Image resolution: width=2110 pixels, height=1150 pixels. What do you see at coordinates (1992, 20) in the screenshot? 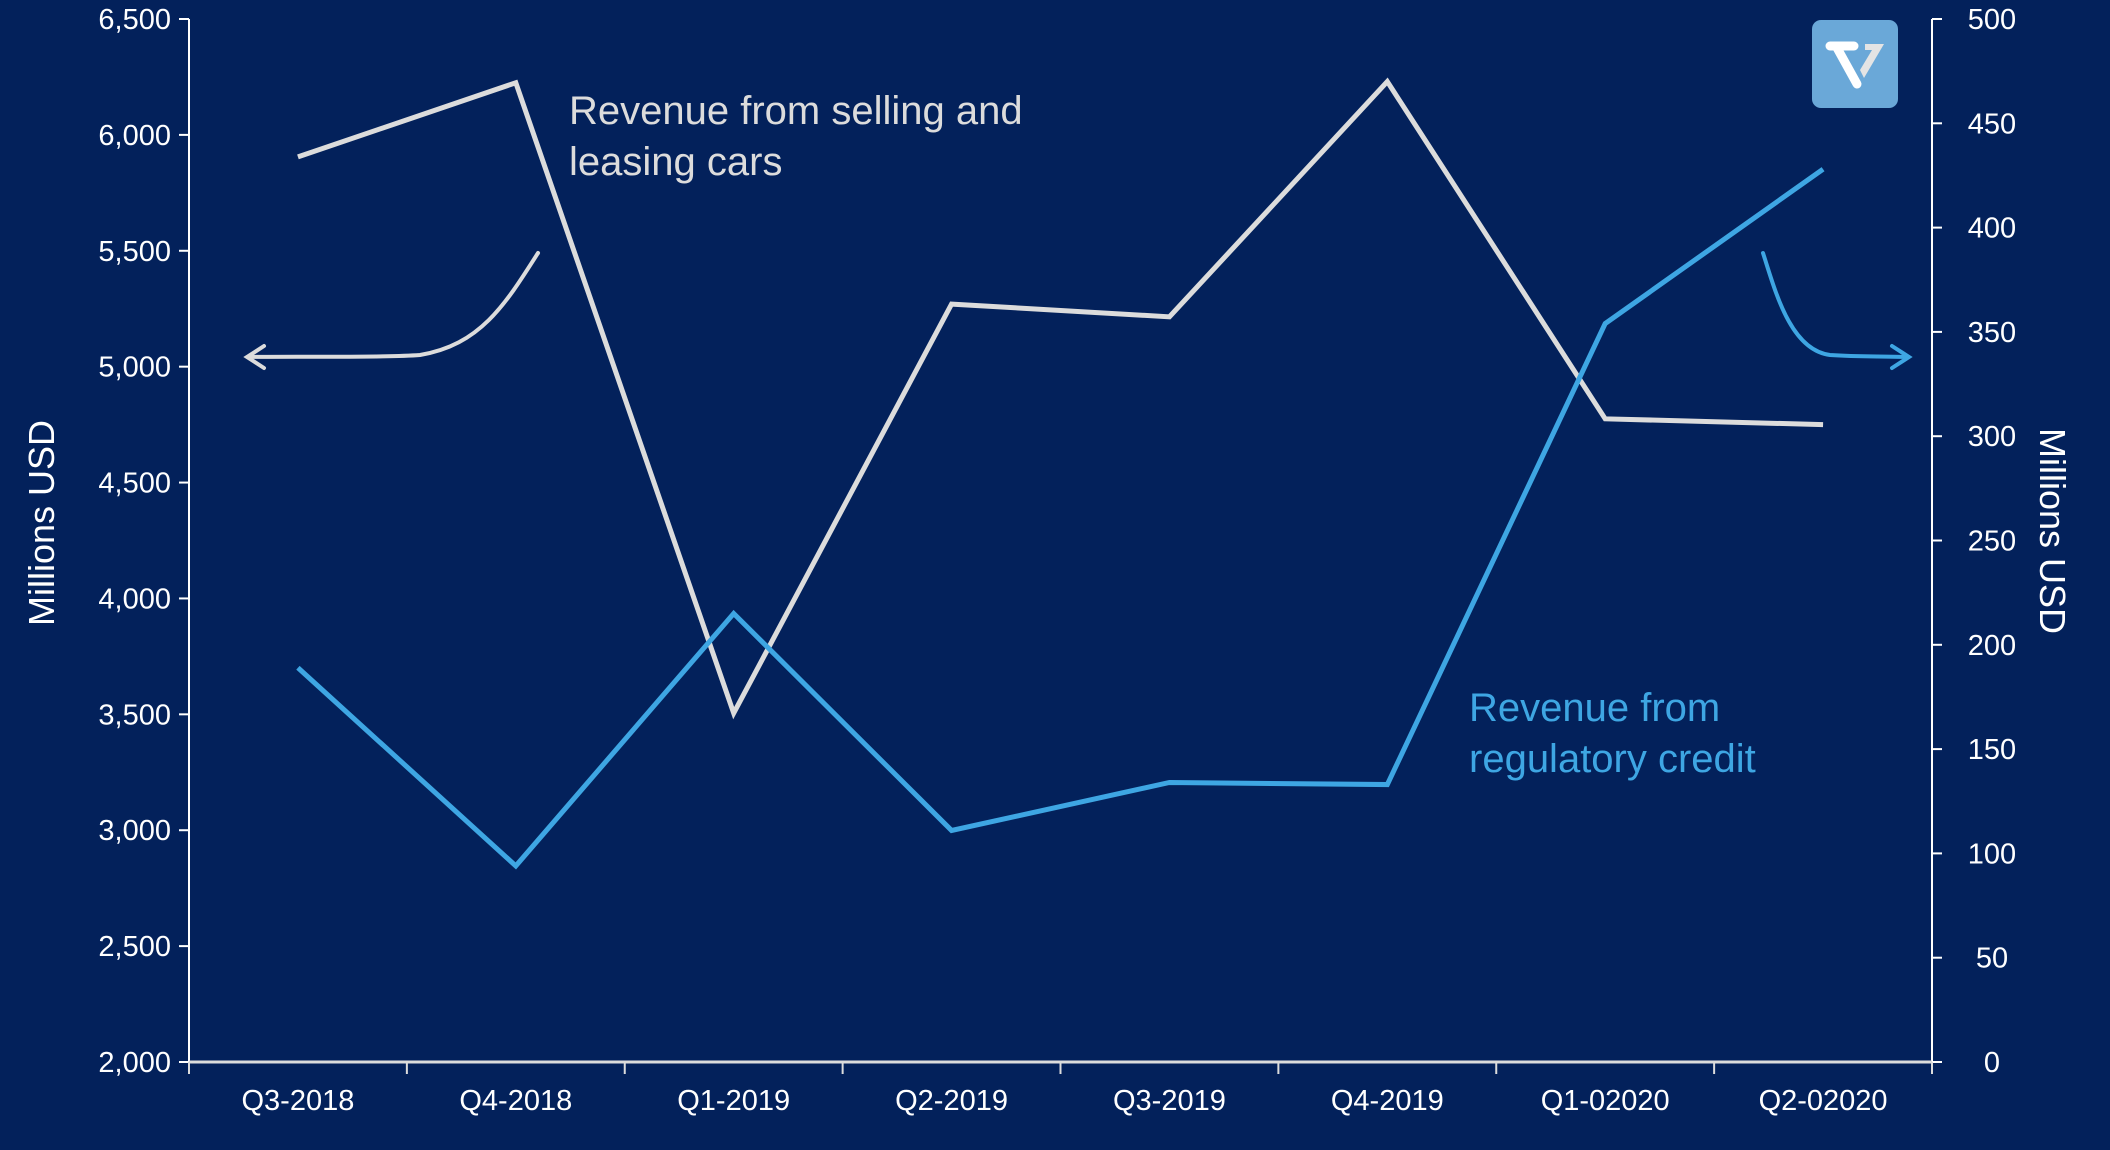
I see `right-tick-label: 500` at bounding box center [1992, 20].